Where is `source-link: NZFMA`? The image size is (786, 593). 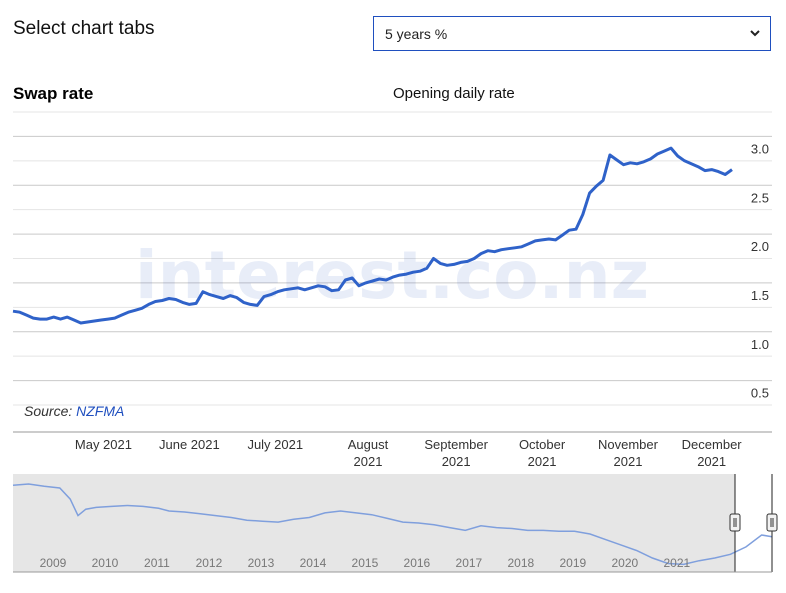
source-link: NZFMA is located at coordinates (100, 411).